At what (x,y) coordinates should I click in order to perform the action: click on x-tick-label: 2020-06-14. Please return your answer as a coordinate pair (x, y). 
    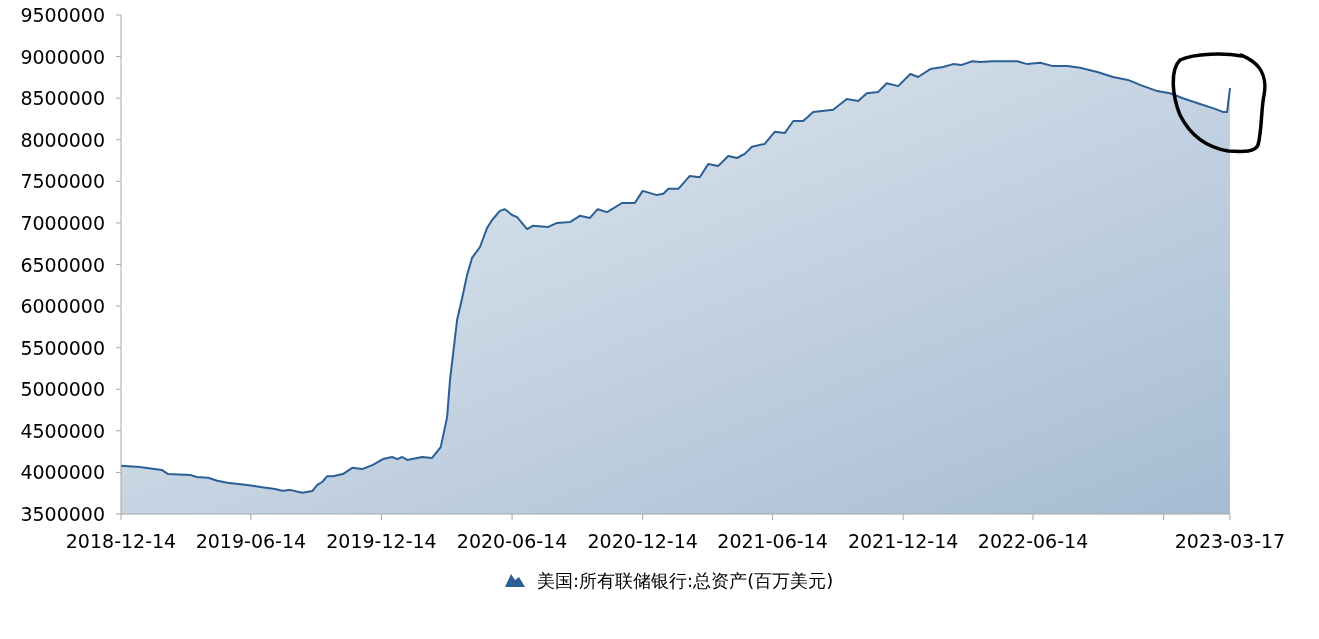
    Looking at the image, I should click on (512, 541).